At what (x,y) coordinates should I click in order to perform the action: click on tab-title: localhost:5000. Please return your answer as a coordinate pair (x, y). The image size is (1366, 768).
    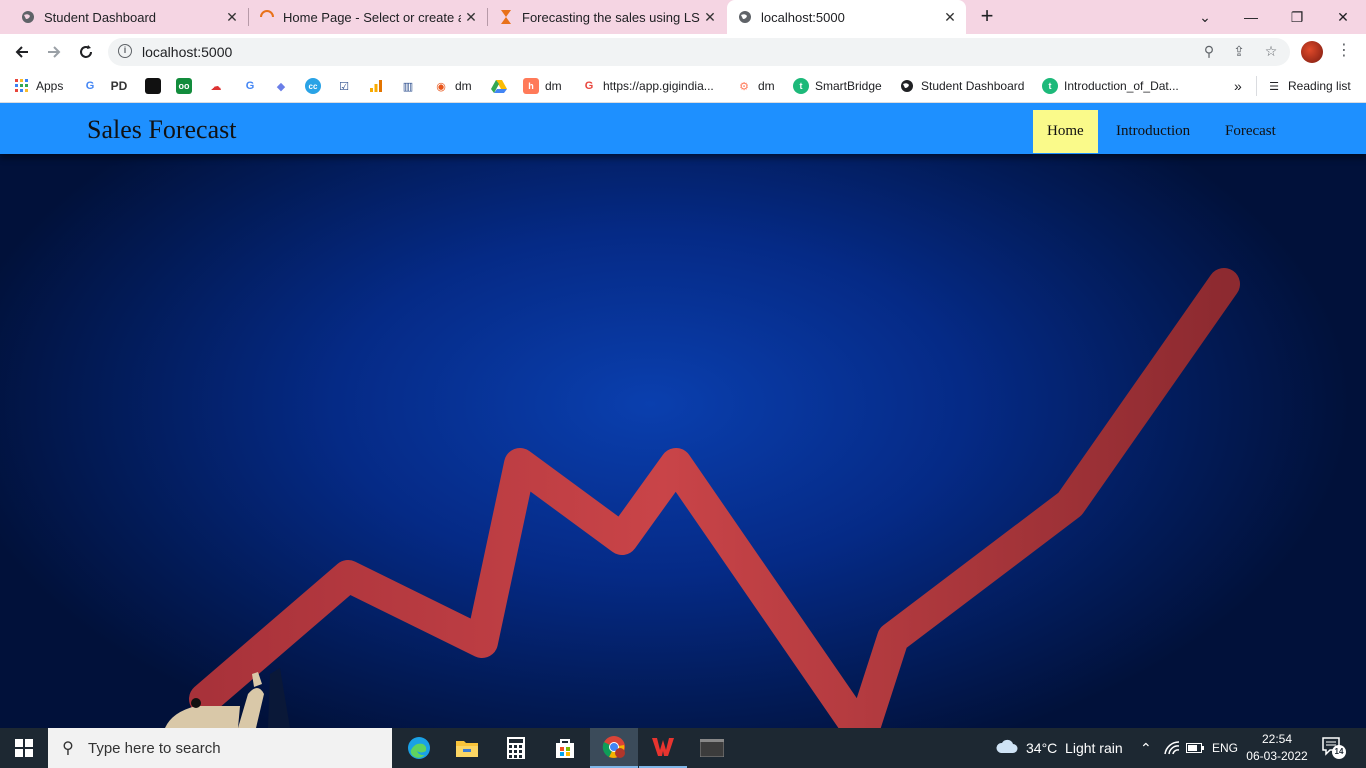
    Looking at the image, I should click on (803, 17).